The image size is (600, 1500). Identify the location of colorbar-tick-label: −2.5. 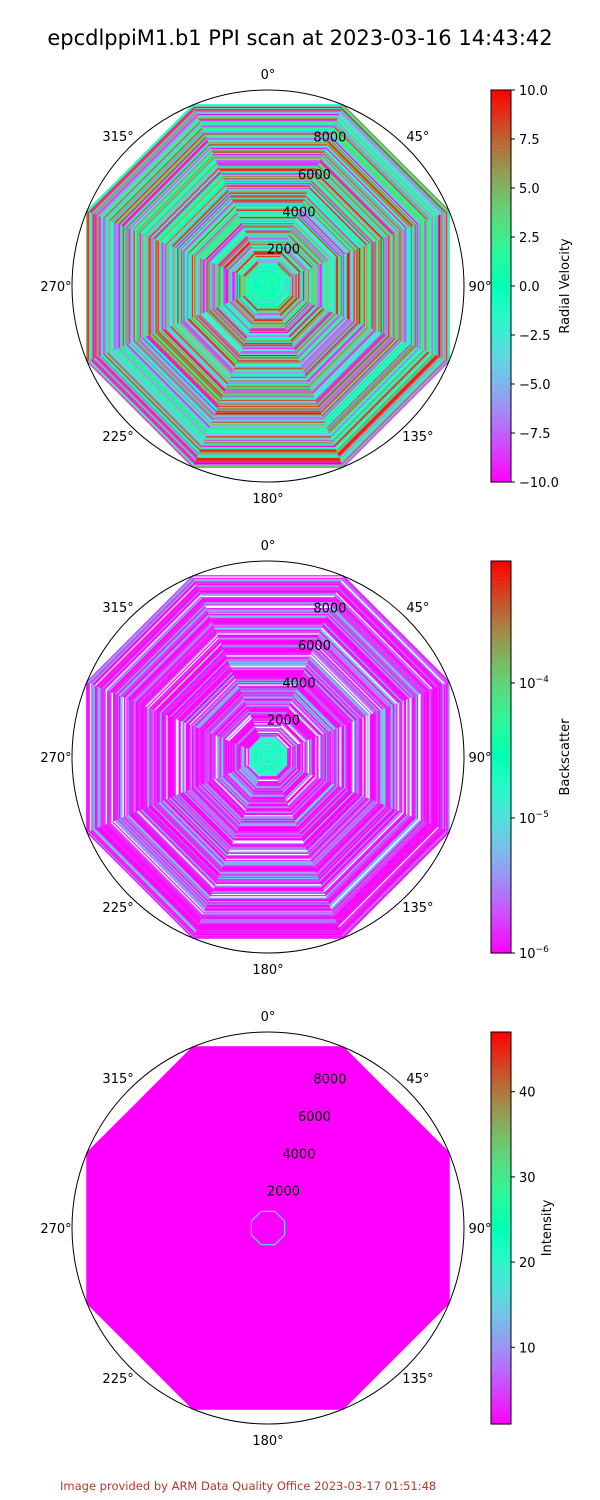
(535, 336).